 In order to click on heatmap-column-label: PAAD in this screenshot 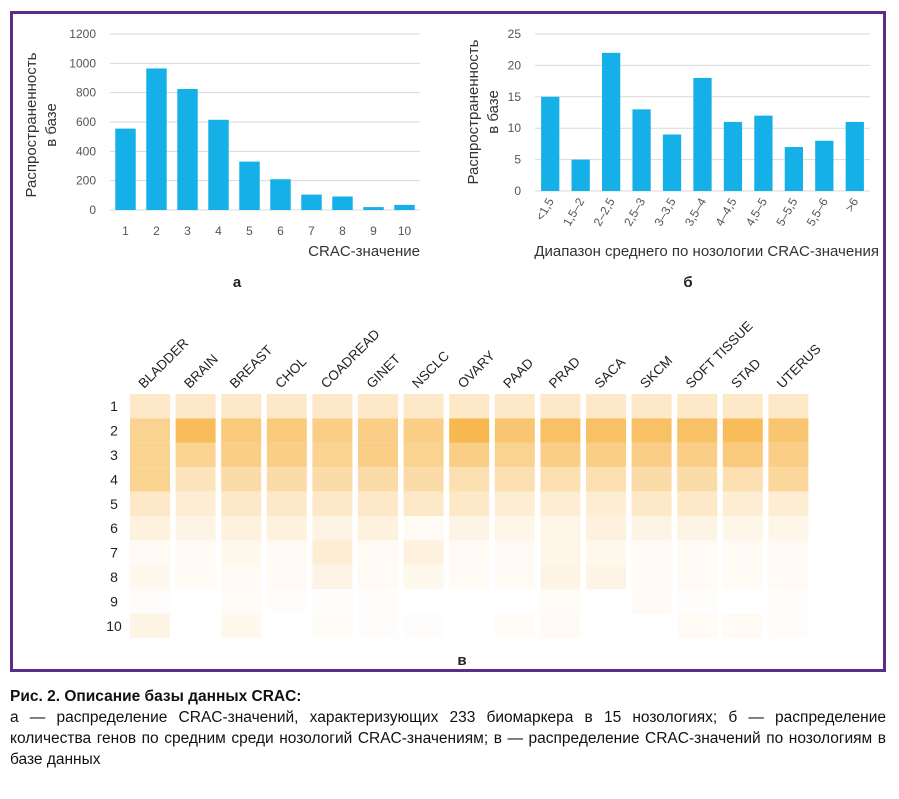, I will do `click(518, 373)`.